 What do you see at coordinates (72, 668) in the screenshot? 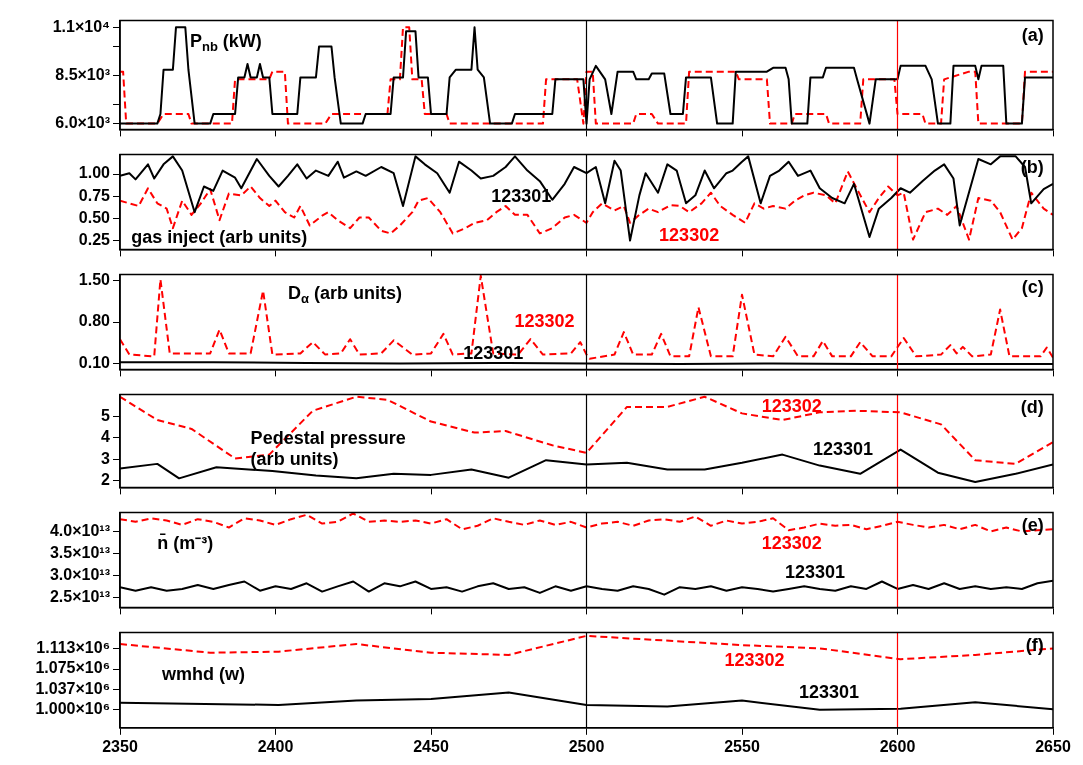
I see `y-tick-label: 1.075×10⁶` at bounding box center [72, 668].